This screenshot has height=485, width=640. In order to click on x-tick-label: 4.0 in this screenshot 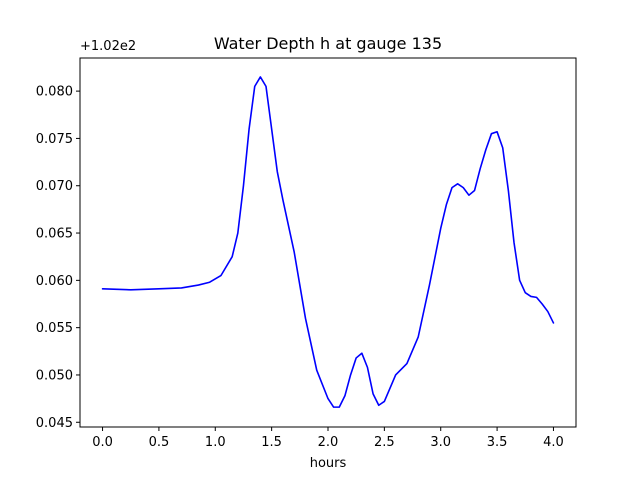, I will do `click(553, 442)`.